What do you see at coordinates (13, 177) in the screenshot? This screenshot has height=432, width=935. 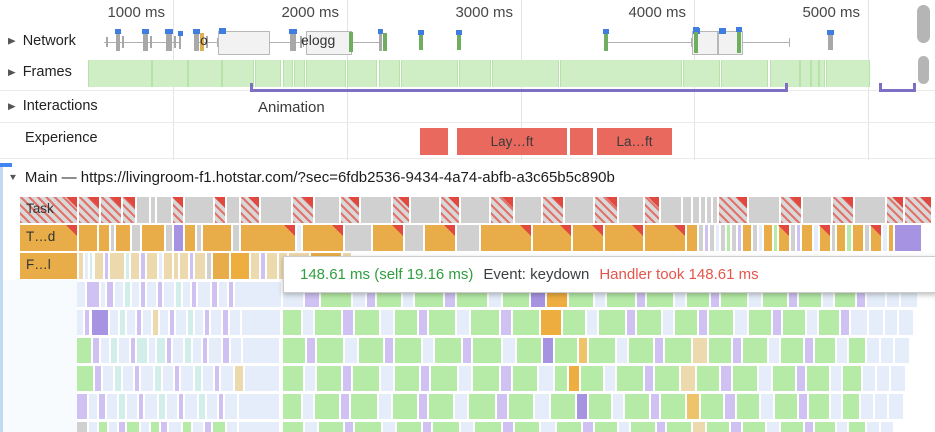 I see `chevron-down-icon: ▼` at bounding box center [13, 177].